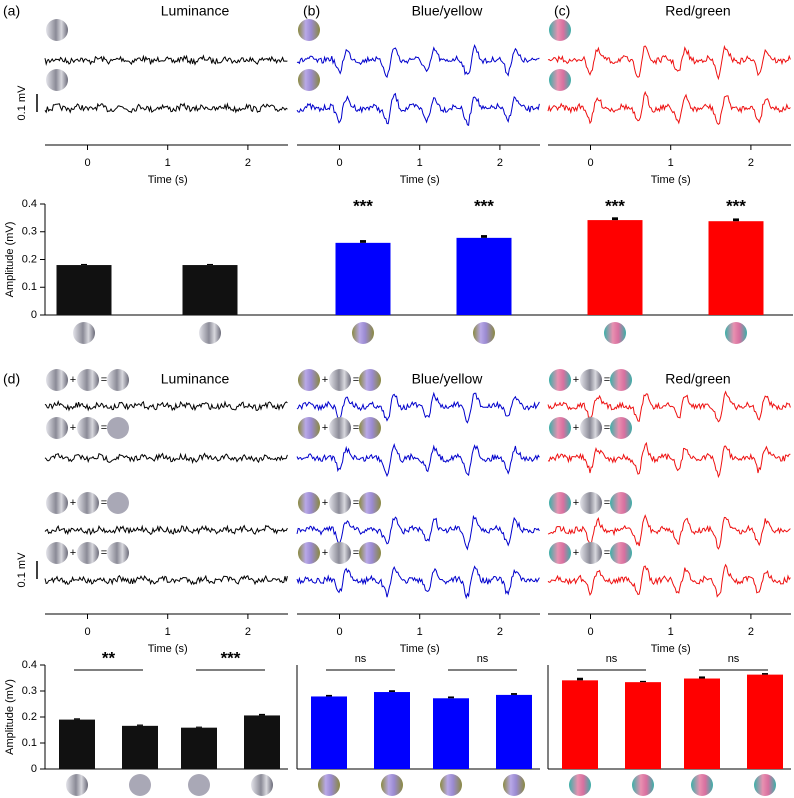  Describe the element at coordinates (11, 379) in the screenshot. I see `panel-label: (d)` at that location.